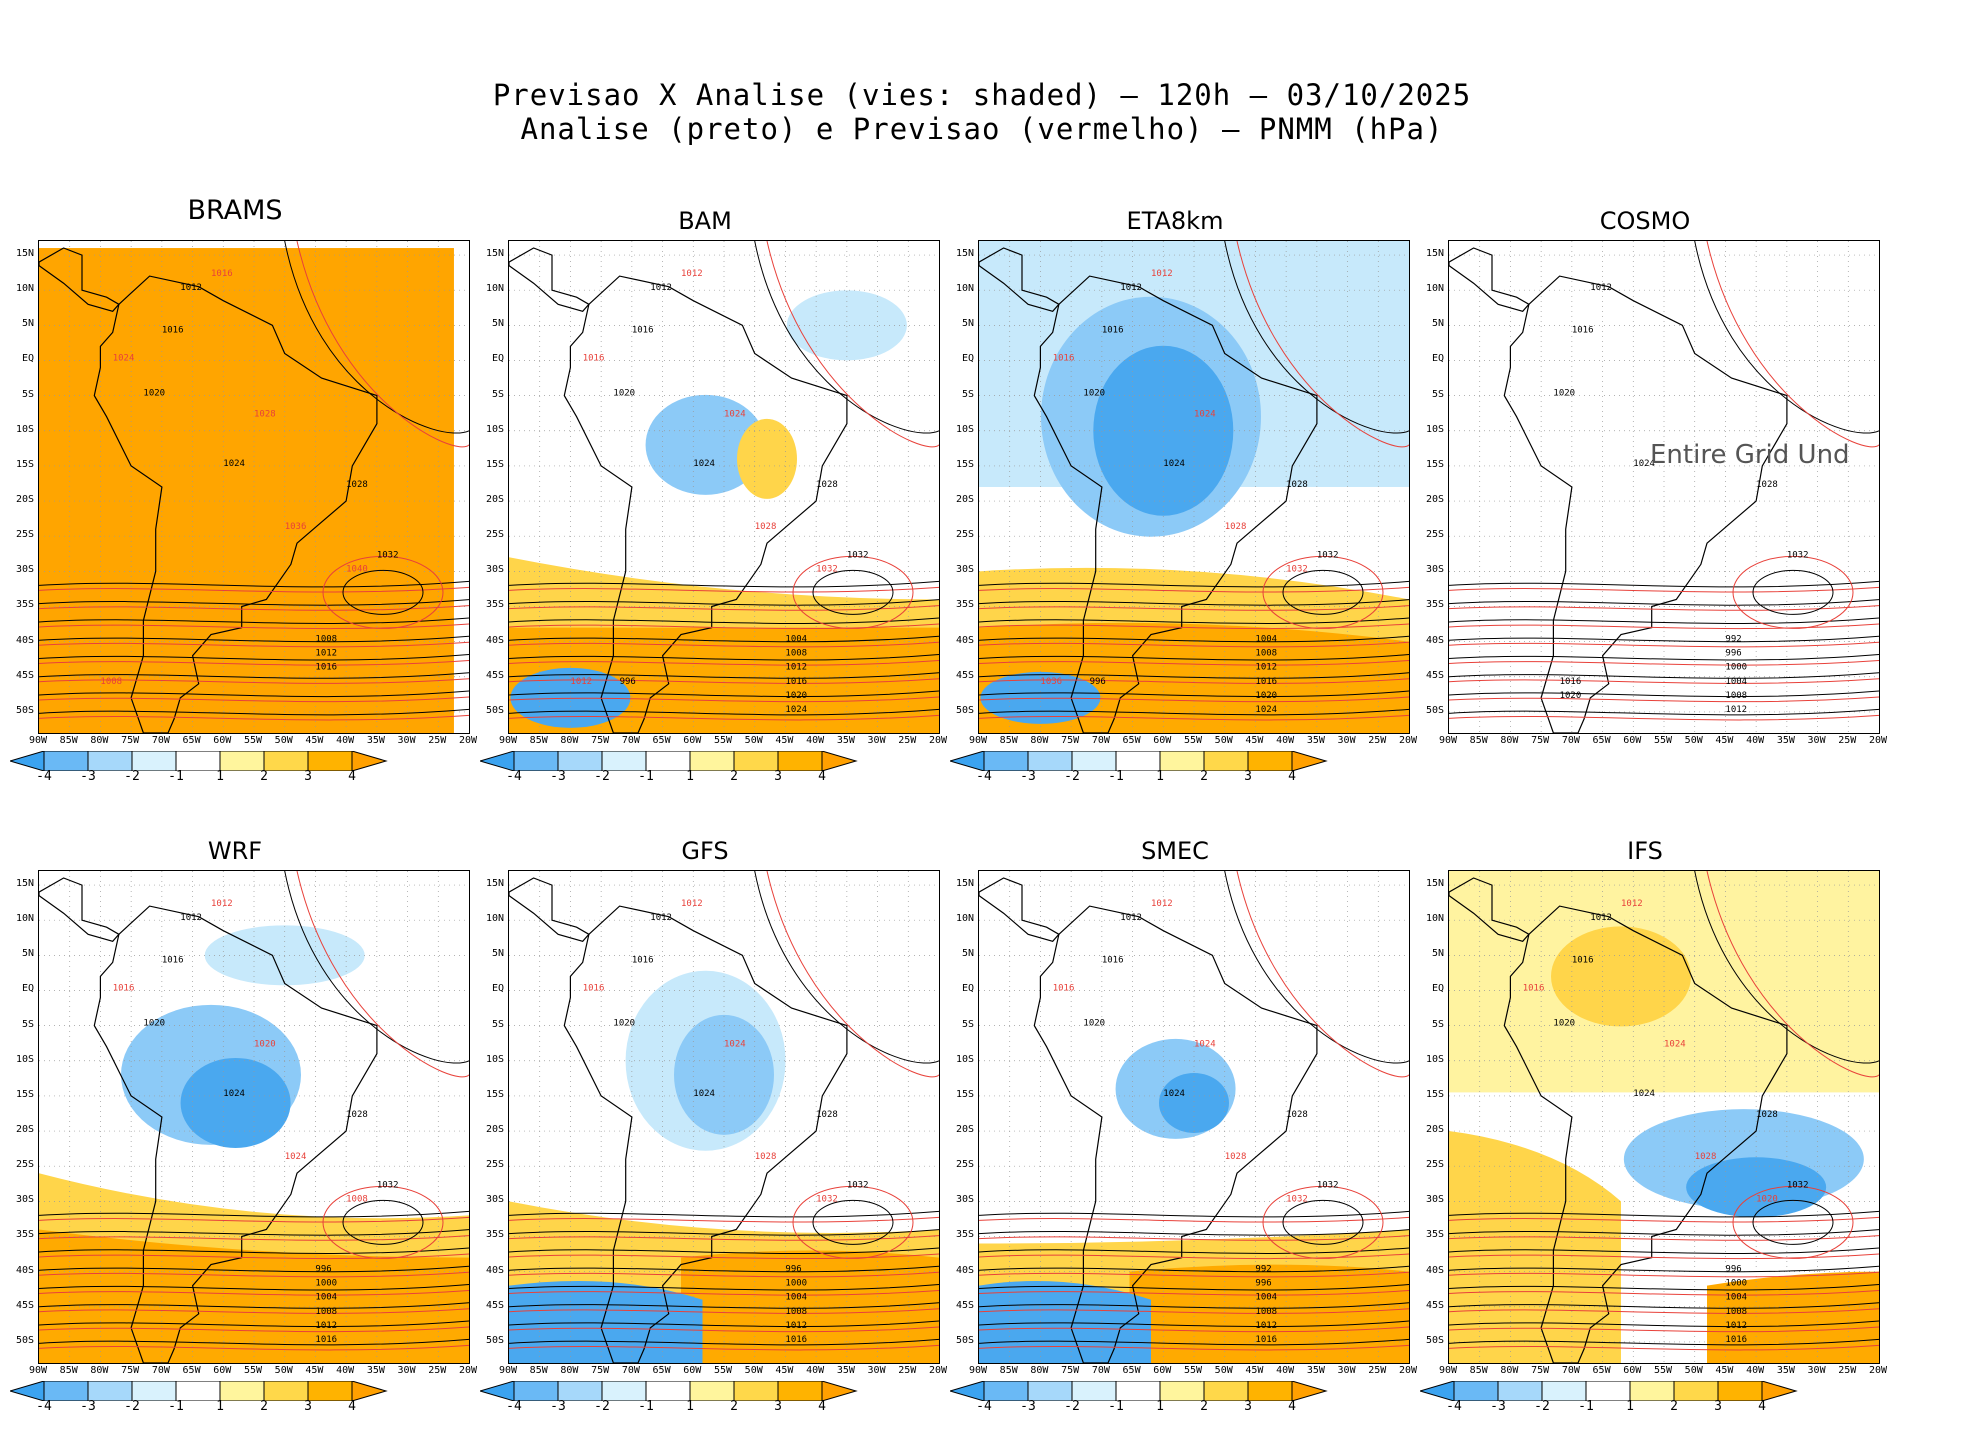 The width and height of the screenshot is (1964, 1436). What do you see at coordinates (646, 1406) in the screenshot?
I see `colorbar-label: -1` at bounding box center [646, 1406].